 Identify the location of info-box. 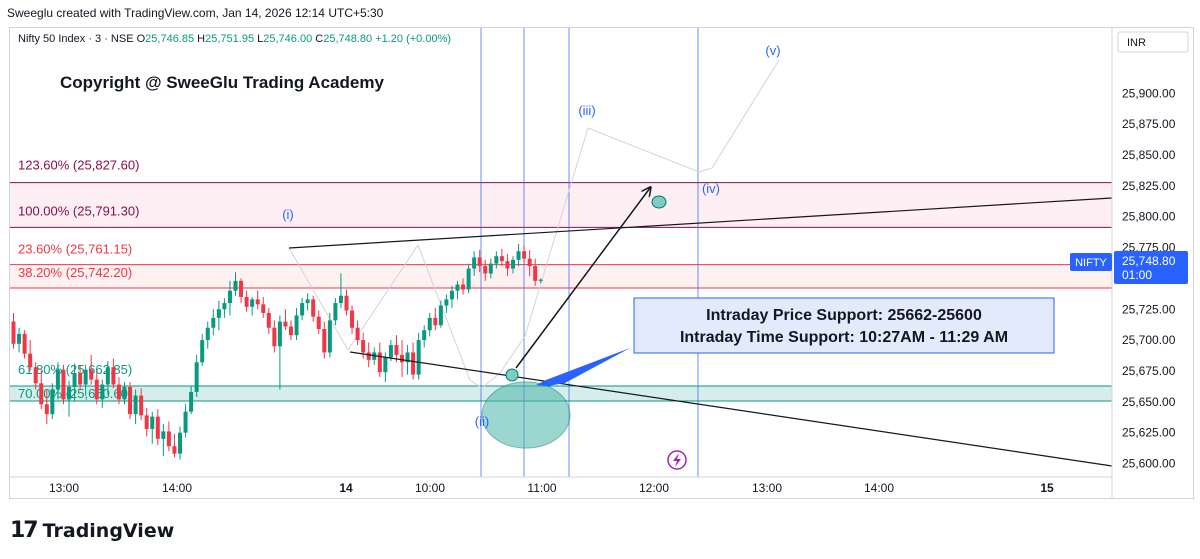
(844, 325).